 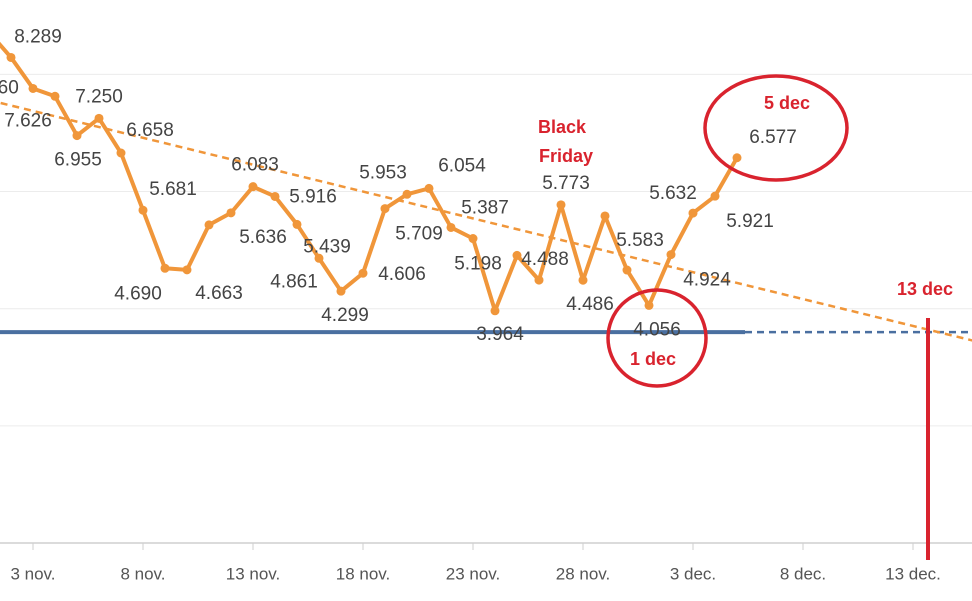 What do you see at coordinates (707, 280) in the screenshot?
I see `value-label: 4.924` at bounding box center [707, 280].